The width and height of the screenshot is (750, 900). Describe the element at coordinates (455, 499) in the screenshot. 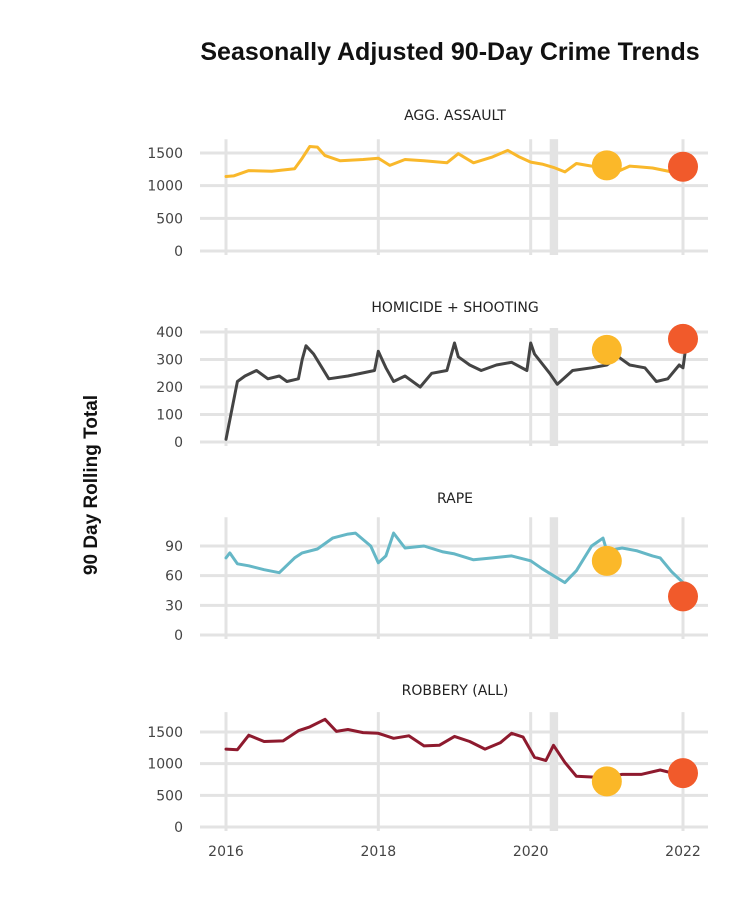

I see `panel-title: RAPE` at that location.